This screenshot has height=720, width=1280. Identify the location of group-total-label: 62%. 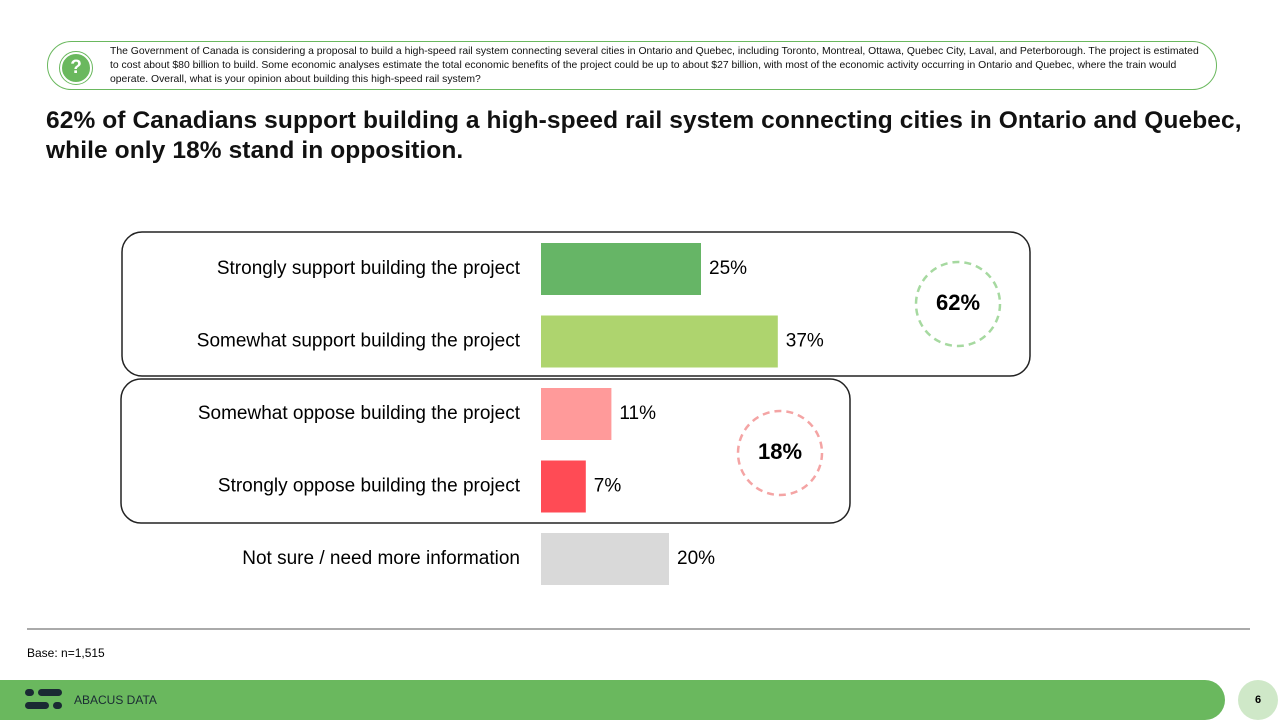
(958, 302).